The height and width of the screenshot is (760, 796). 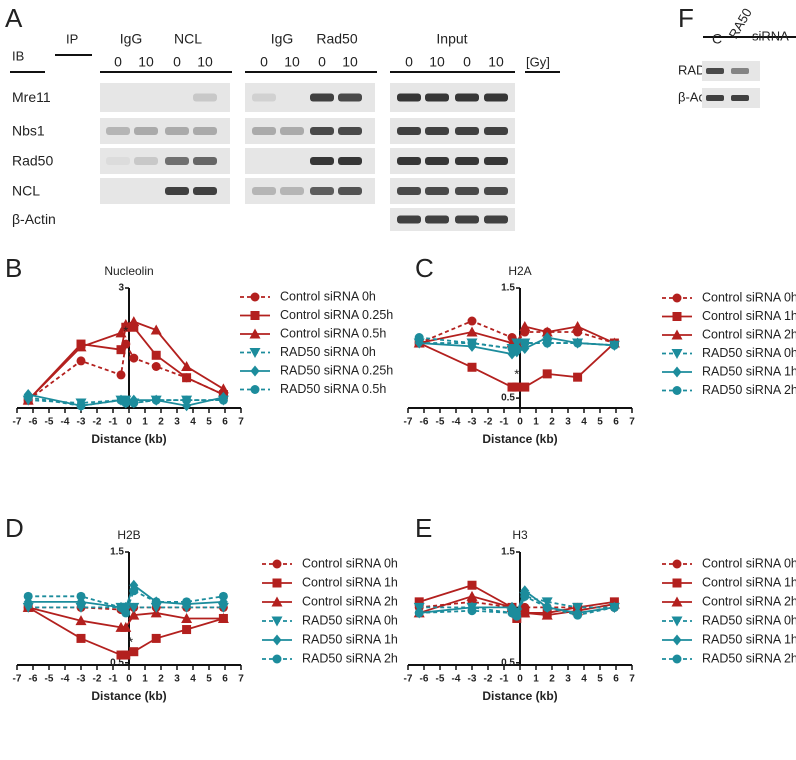 What do you see at coordinates (118, 62) in the screenshot?
I see `dose-label: 0` at bounding box center [118, 62].